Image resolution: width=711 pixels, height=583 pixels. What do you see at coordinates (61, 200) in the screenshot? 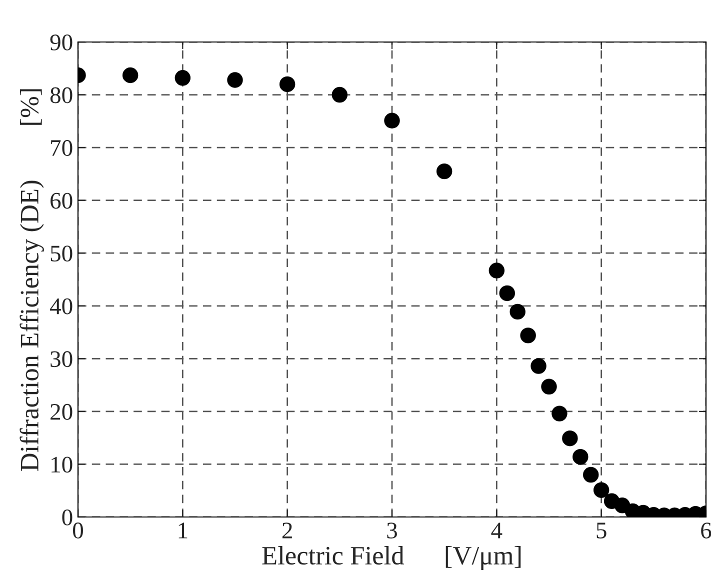
I see `y-tick-label: 60` at bounding box center [61, 200].